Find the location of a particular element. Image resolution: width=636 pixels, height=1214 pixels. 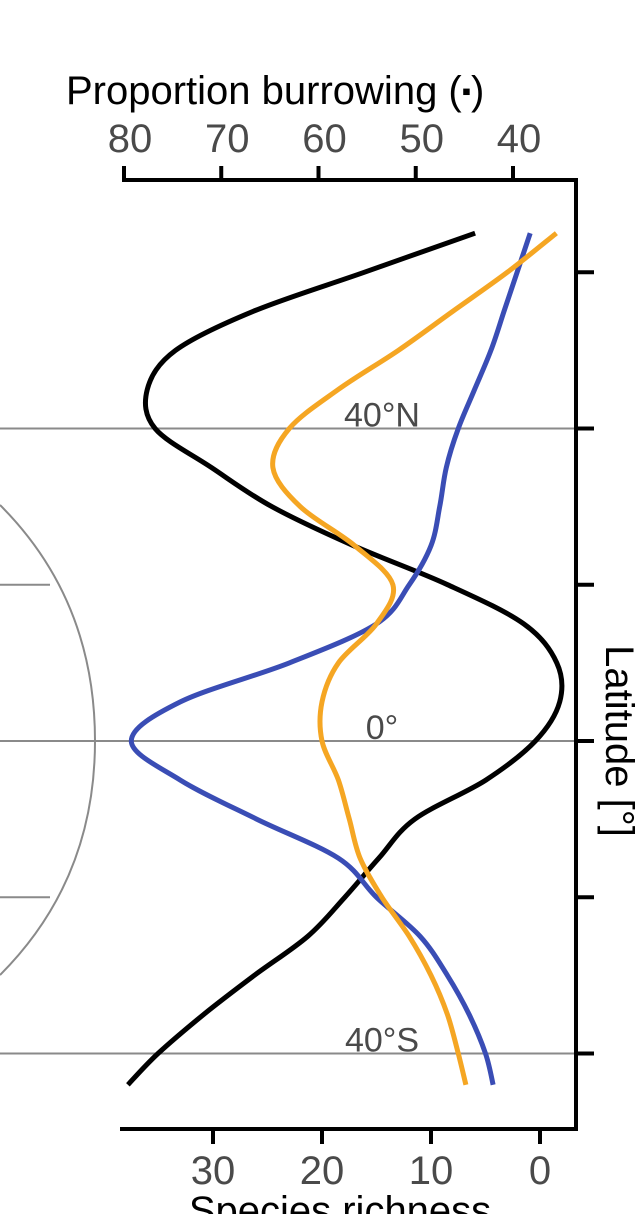

top-tick-label: 40 is located at coordinates (519, 139).